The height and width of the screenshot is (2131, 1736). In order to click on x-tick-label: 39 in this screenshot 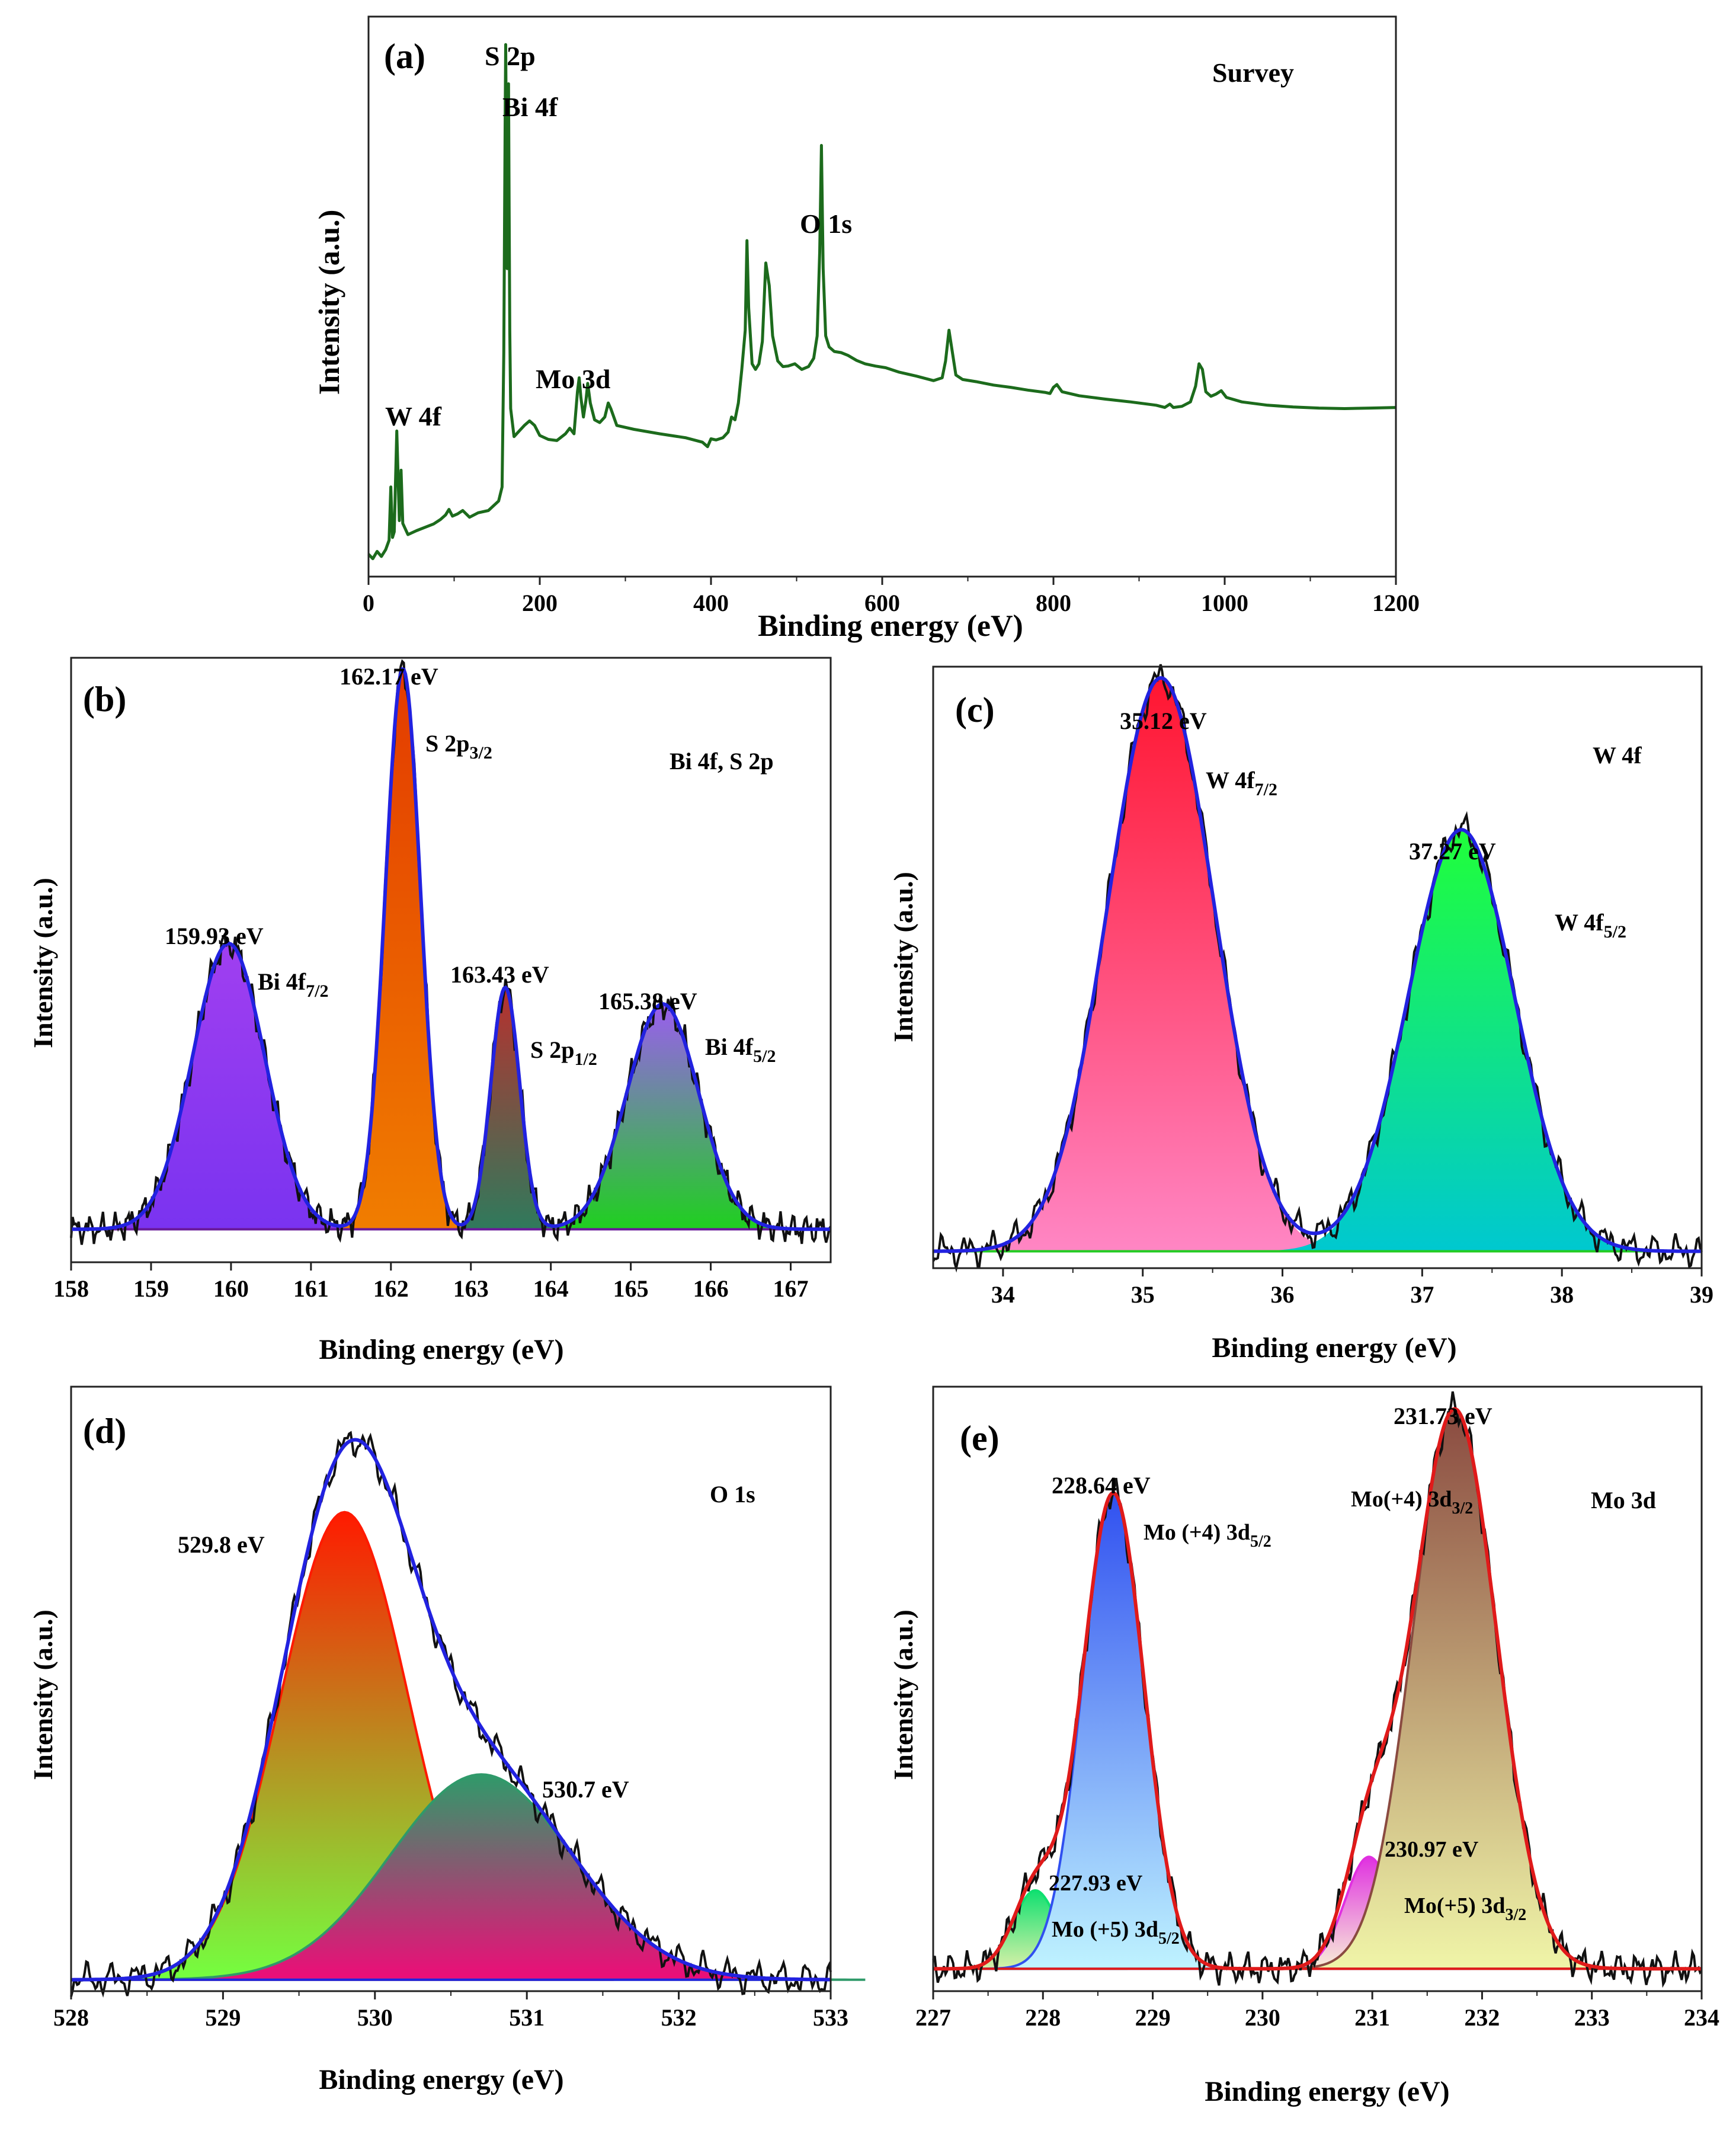, I will do `click(1702, 1295)`.